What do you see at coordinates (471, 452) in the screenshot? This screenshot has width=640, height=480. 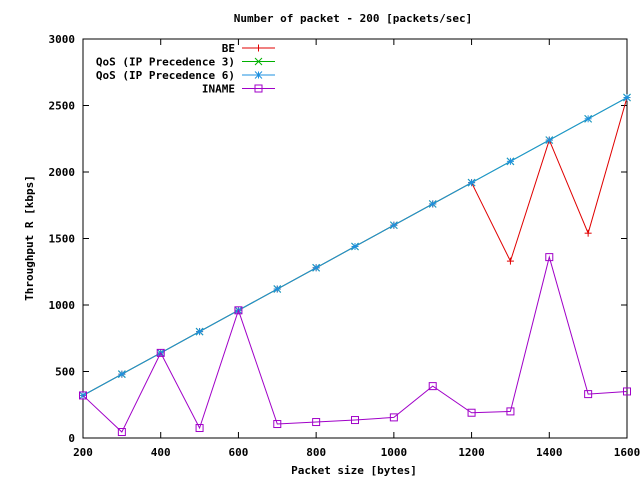 I see `x-tick-label: 1200` at bounding box center [471, 452].